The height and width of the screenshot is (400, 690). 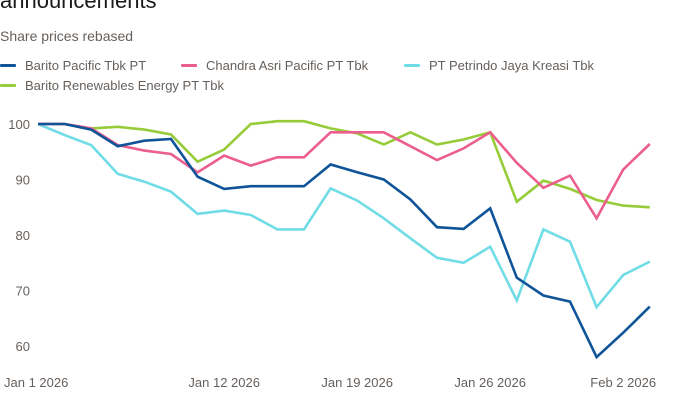 I want to click on x-tick-label: Jan 12 2026, so click(x=224, y=382).